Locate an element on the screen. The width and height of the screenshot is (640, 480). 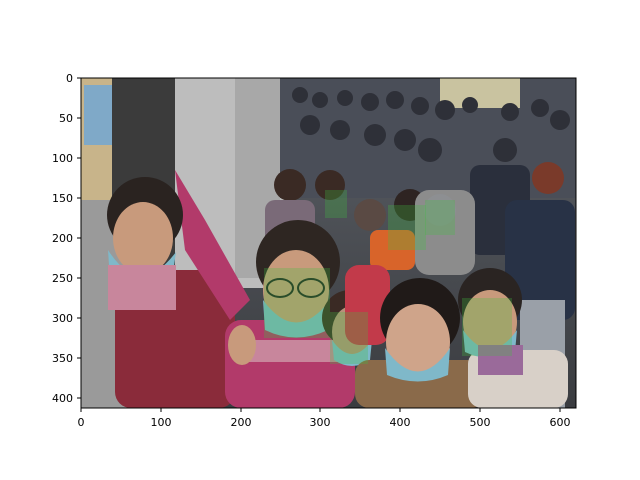
x-axis is located at coordinates (320, 410).